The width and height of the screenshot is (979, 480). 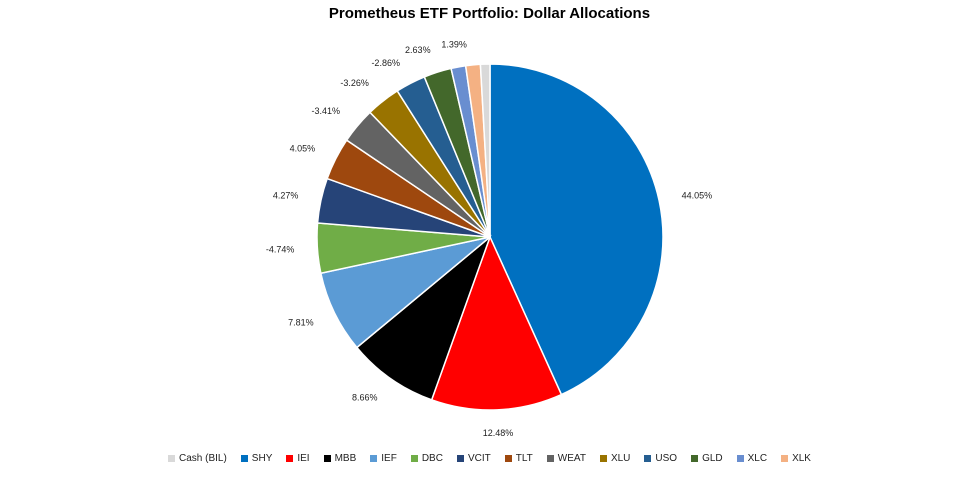 I want to click on data-label-xlu: -3.26%, so click(x=354, y=83).